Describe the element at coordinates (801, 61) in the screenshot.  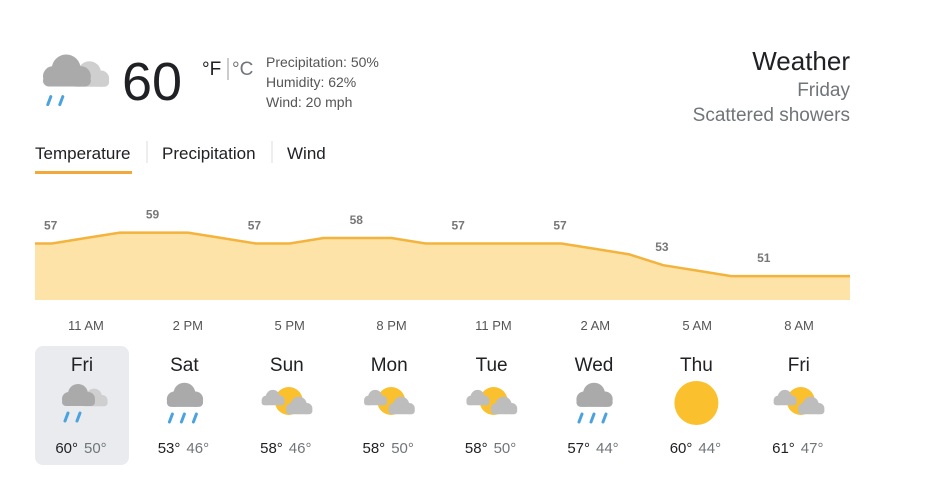
I see `title: Weather` at that location.